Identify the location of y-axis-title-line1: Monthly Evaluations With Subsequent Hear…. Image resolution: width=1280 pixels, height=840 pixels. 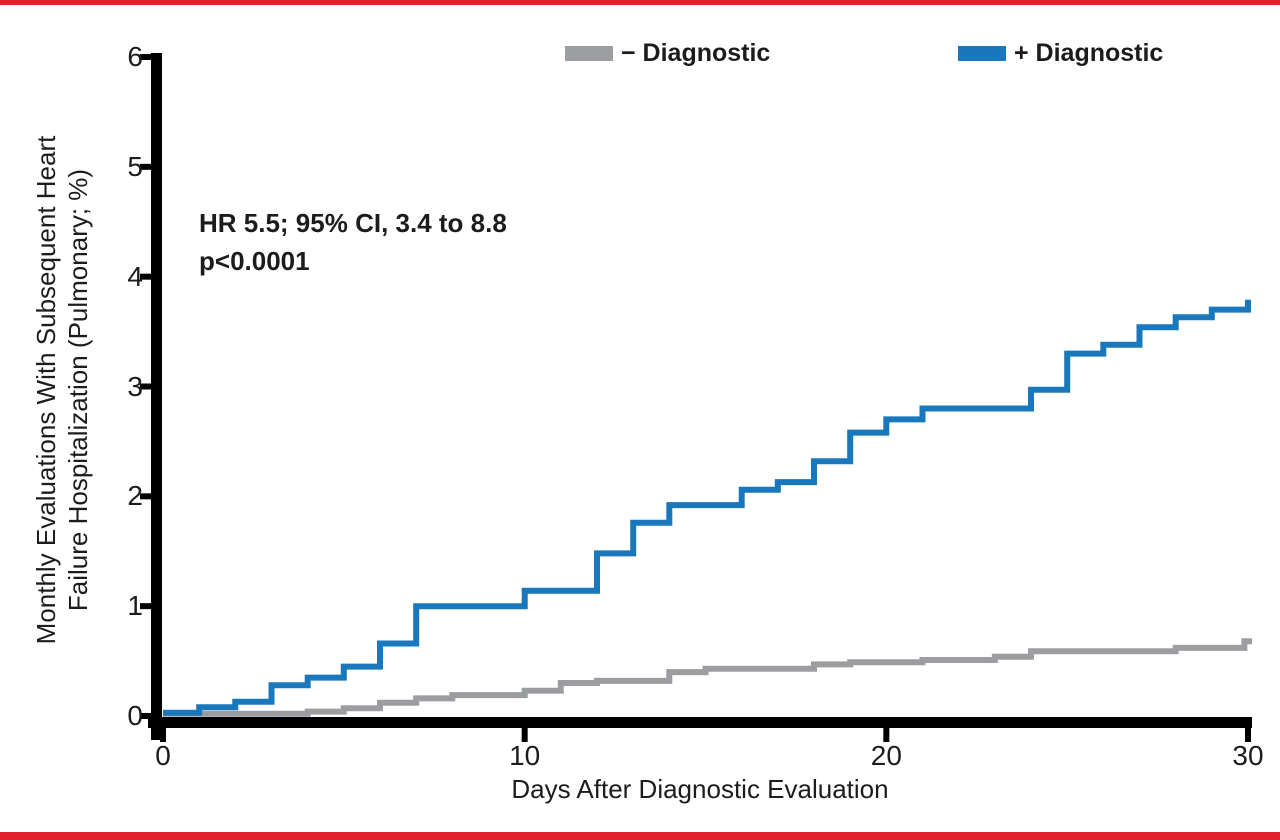
(46, 390).